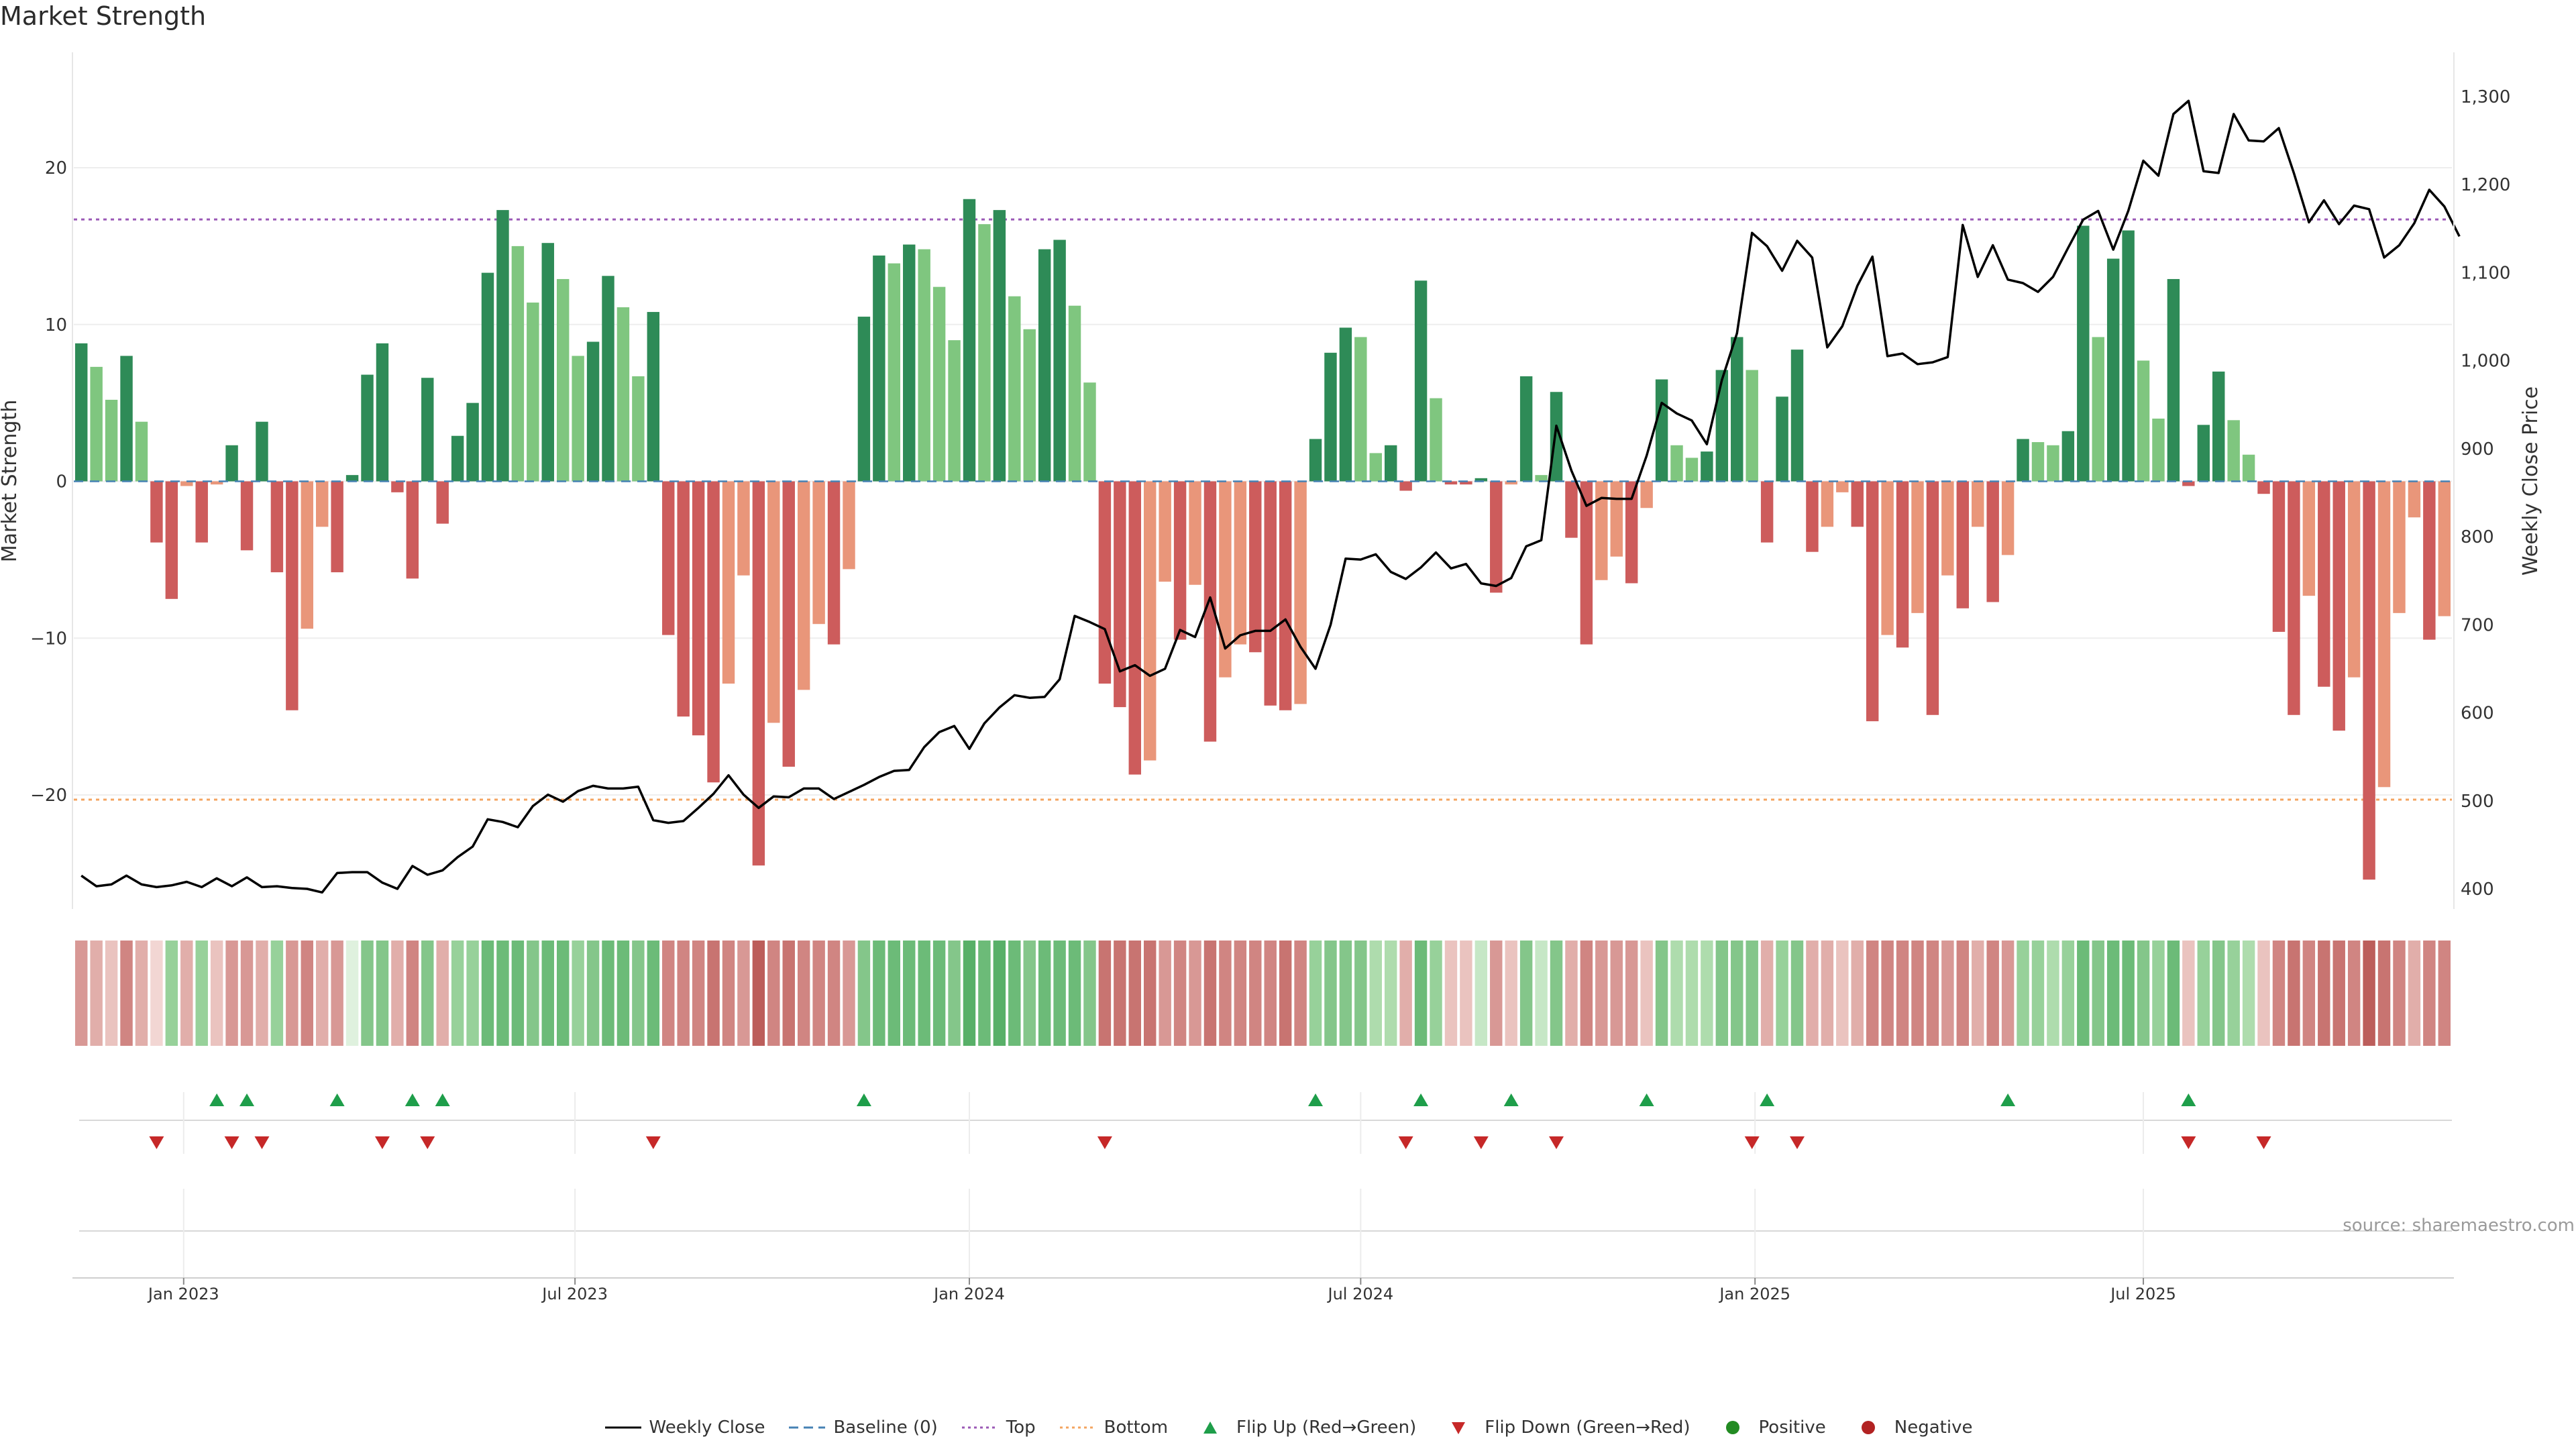  What do you see at coordinates (2142, 1294) in the screenshot?
I see `x-tick-label: Jul 2025` at bounding box center [2142, 1294].